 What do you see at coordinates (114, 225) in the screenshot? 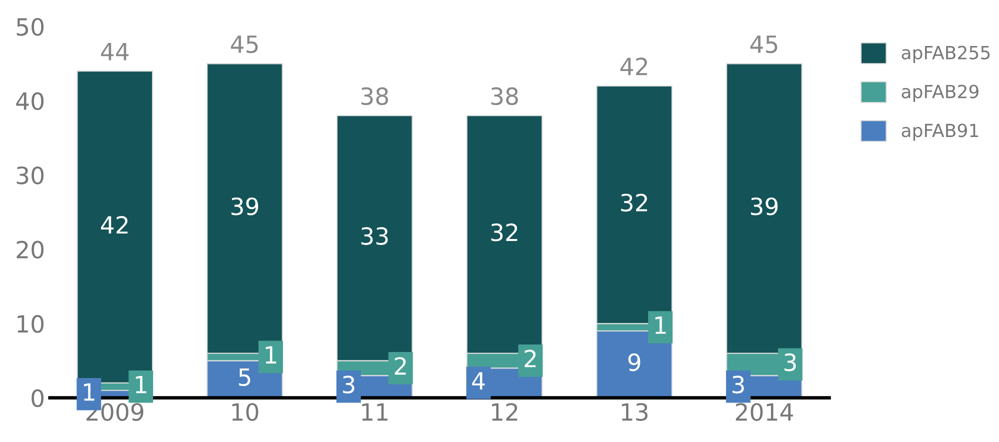
I see `data-label: 42` at bounding box center [114, 225].